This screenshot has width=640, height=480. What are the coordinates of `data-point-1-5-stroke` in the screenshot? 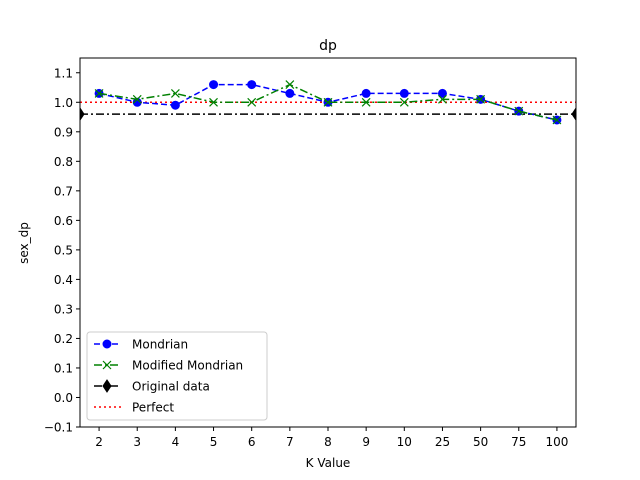 It's located at (290, 84).